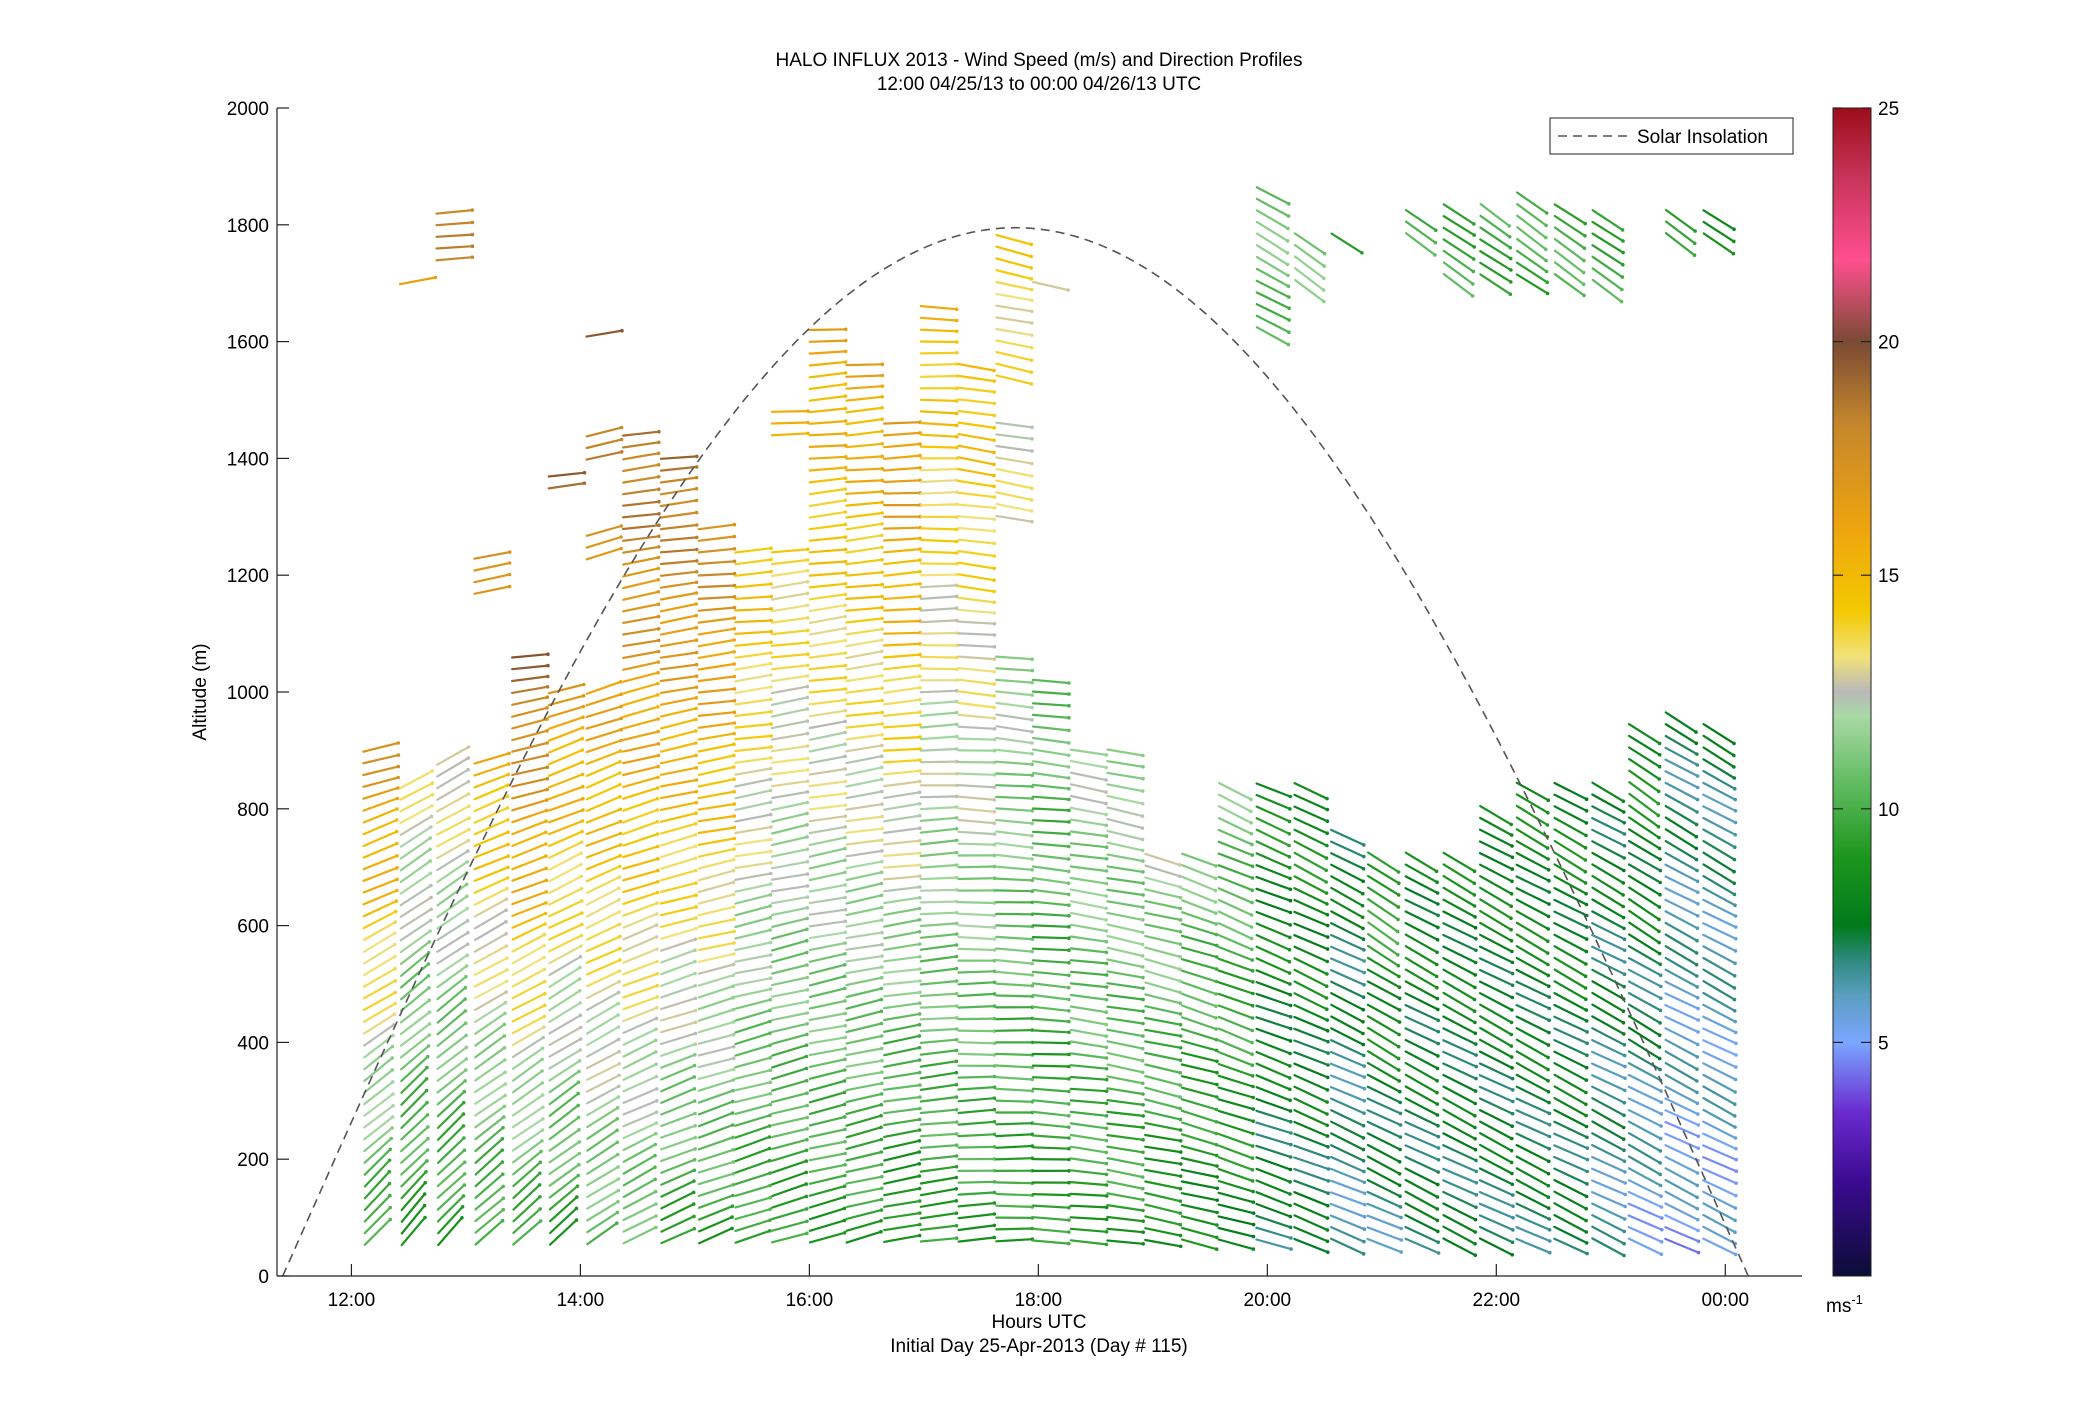 This screenshot has width=2098, height=1425. I want to click on colorbar-tick-label: 25, so click(1888, 109).